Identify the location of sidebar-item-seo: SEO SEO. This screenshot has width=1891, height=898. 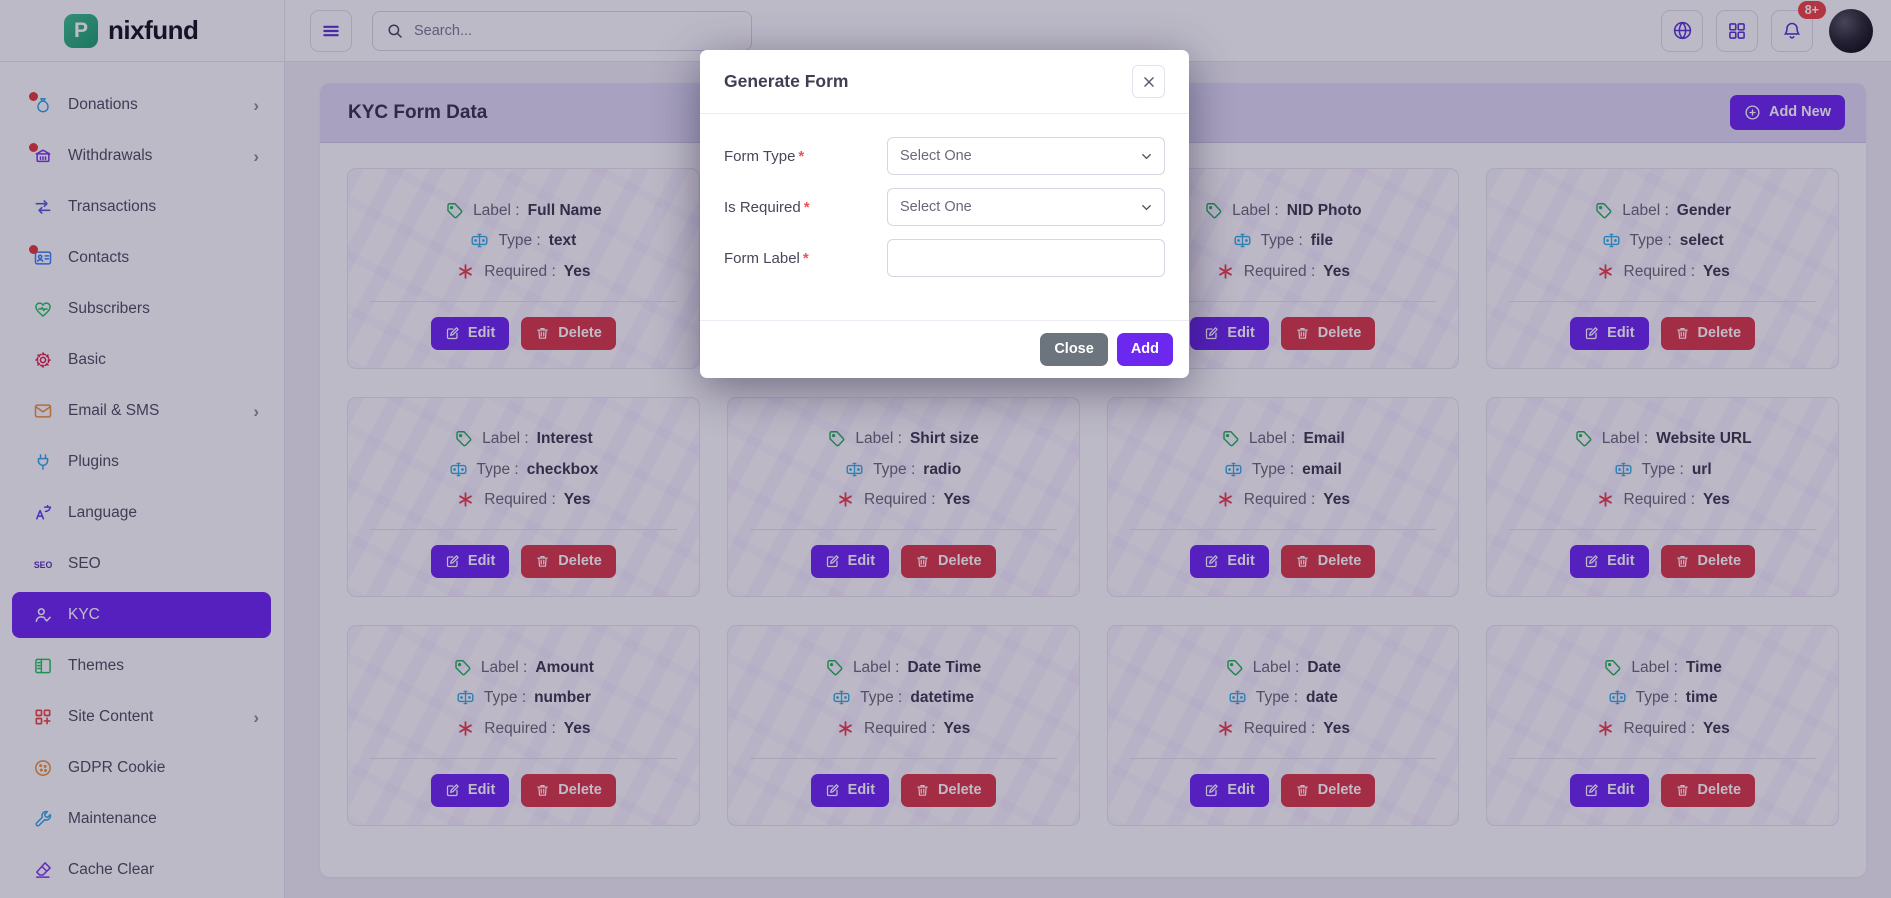
(141, 564).